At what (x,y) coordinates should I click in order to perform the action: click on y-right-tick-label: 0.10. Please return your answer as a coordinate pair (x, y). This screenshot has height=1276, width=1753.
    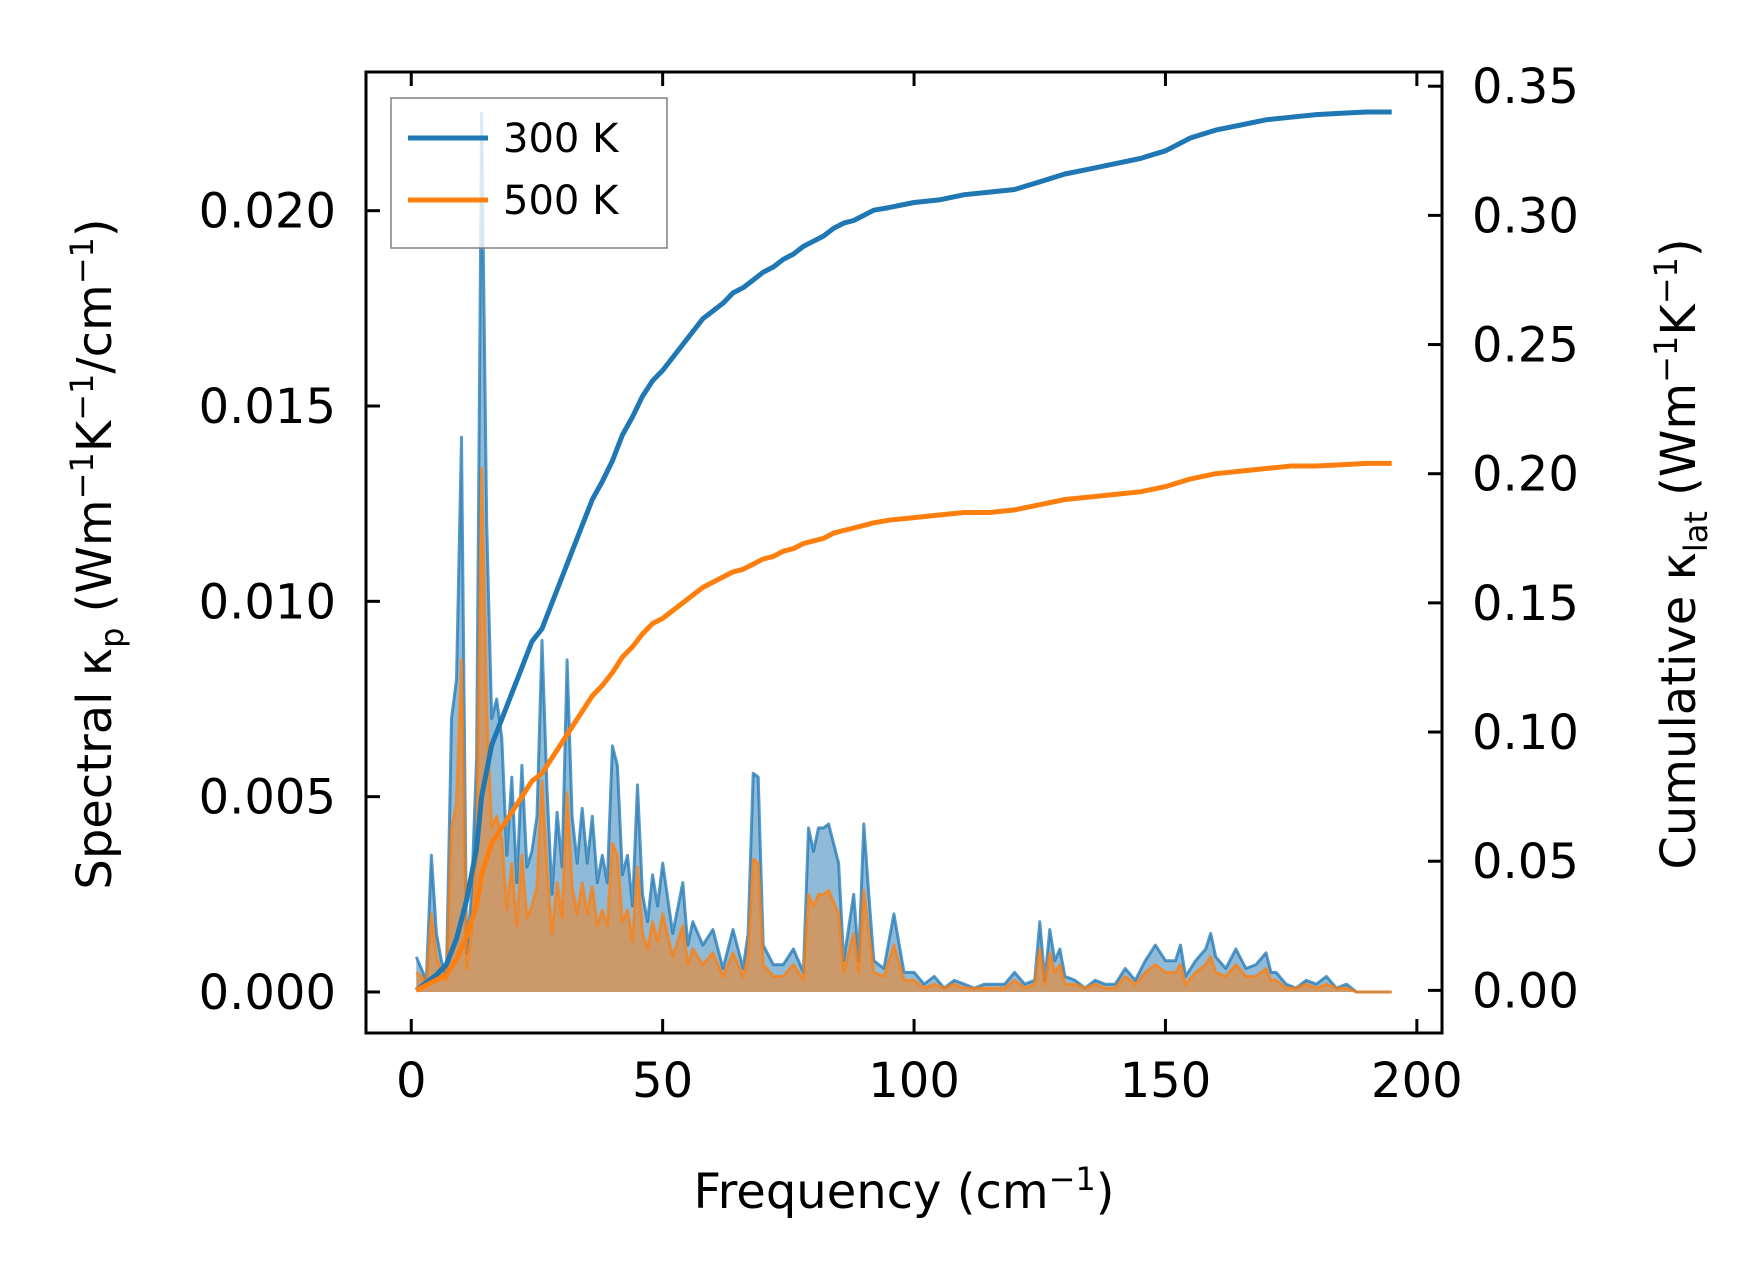
    Looking at the image, I should click on (1525, 733).